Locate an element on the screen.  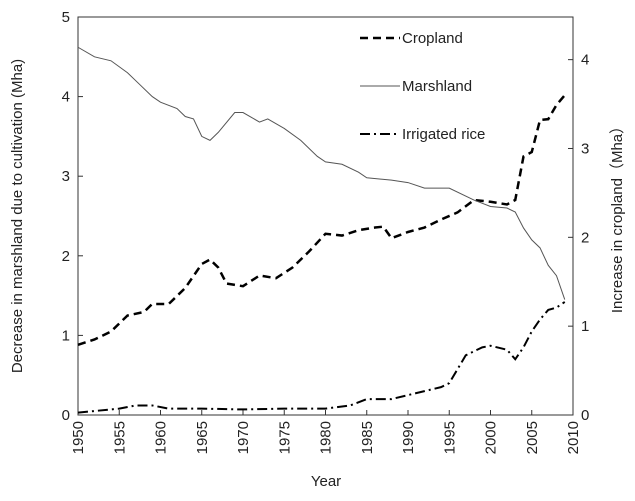
x-tick-label: 1990 is located at coordinates (408, 437).